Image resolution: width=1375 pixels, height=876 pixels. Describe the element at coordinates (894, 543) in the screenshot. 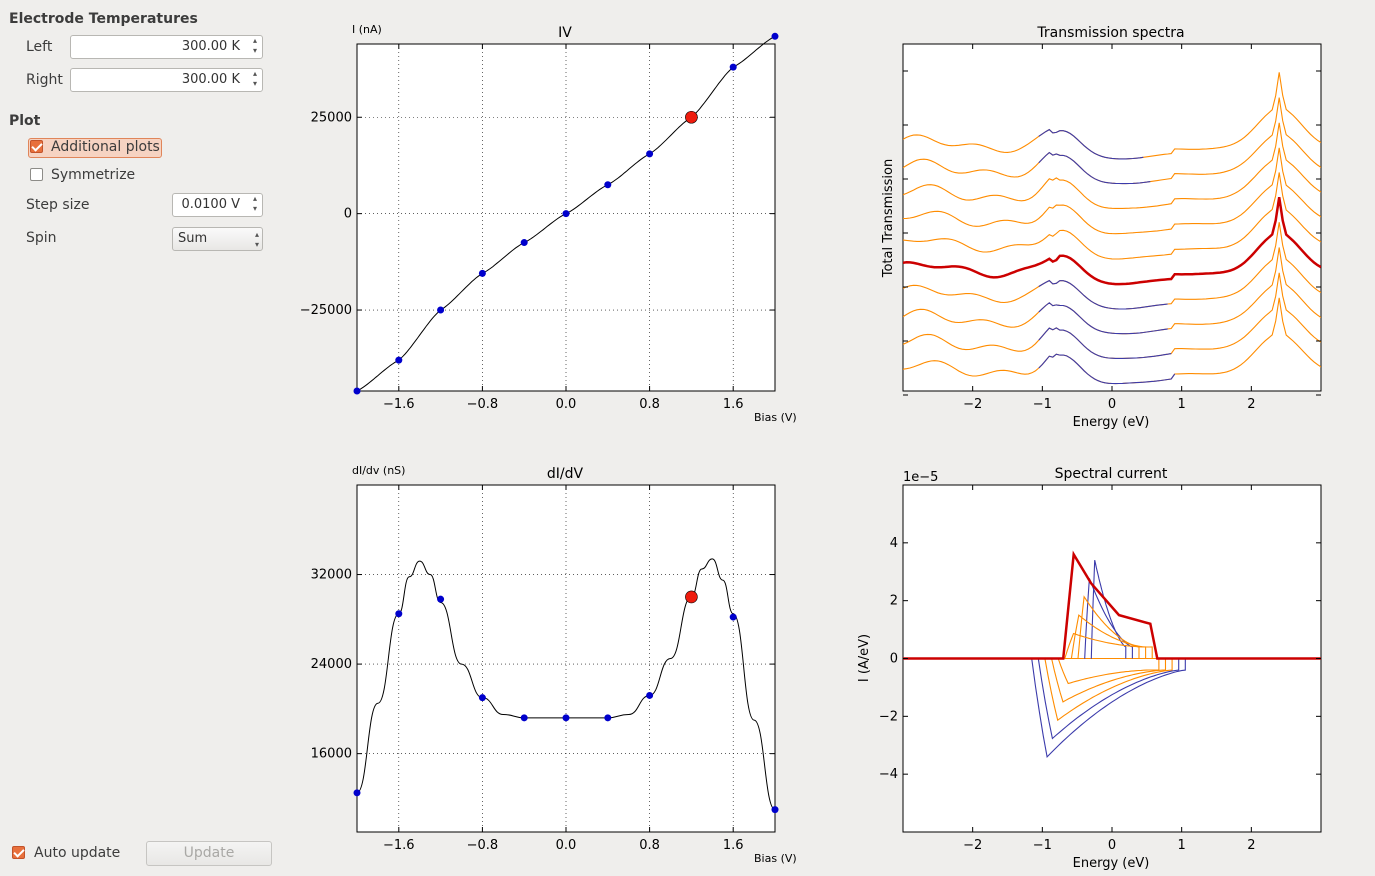

I see `y-tick-label: 4` at that location.